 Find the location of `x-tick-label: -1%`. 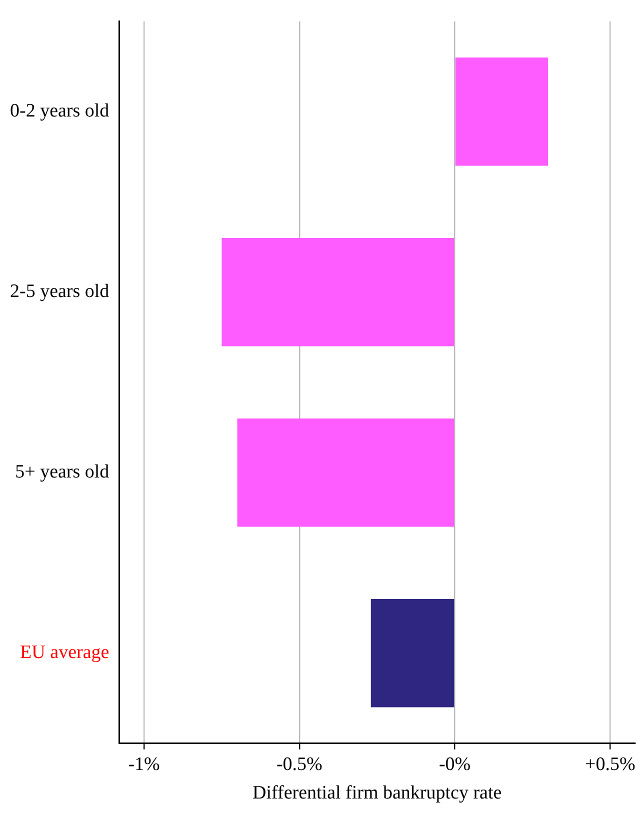

x-tick-label: -1% is located at coordinates (144, 764).